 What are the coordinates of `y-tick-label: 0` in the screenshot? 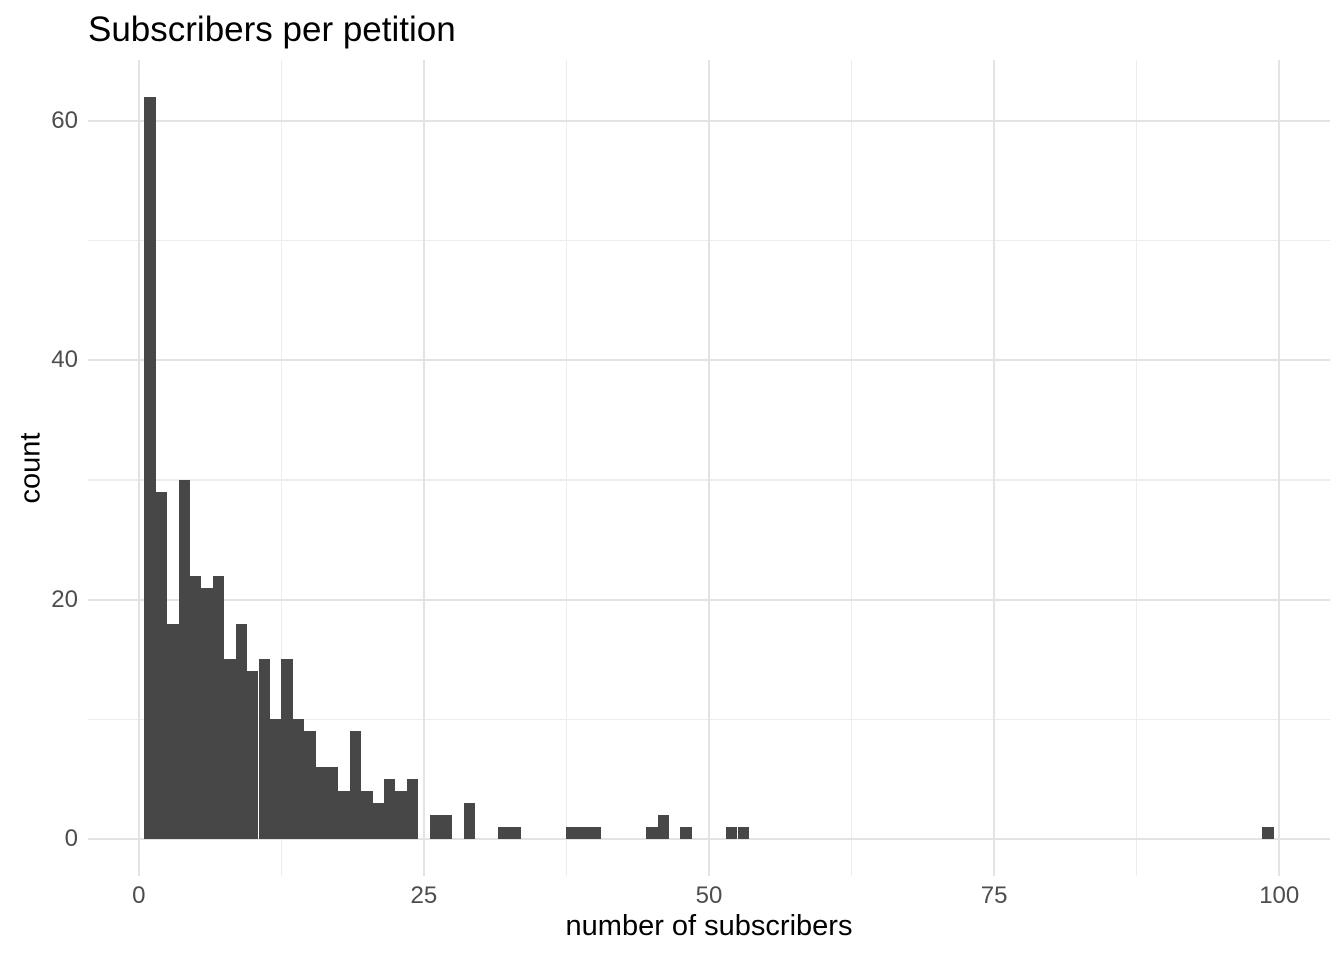 It's located at (71, 838).